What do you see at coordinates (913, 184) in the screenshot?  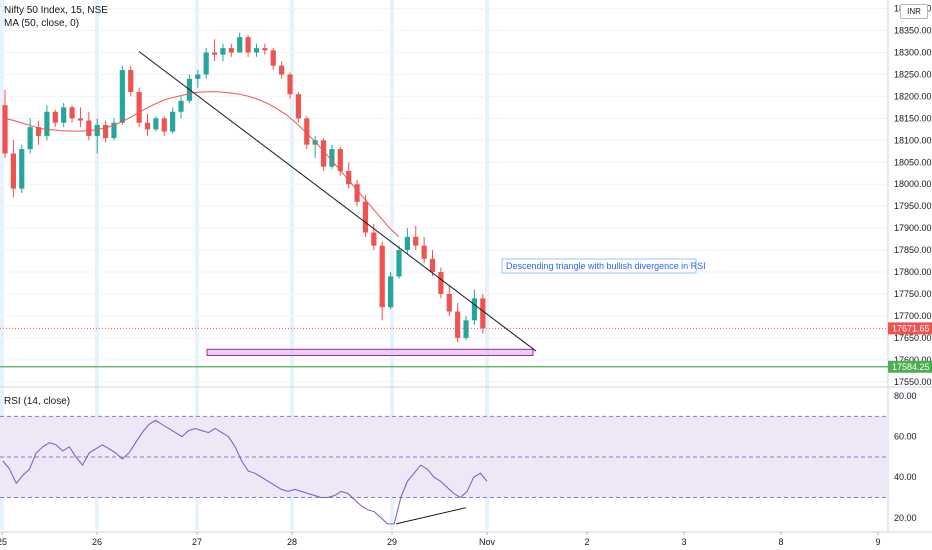 I see `price-tick-label: 18000.00` at bounding box center [913, 184].